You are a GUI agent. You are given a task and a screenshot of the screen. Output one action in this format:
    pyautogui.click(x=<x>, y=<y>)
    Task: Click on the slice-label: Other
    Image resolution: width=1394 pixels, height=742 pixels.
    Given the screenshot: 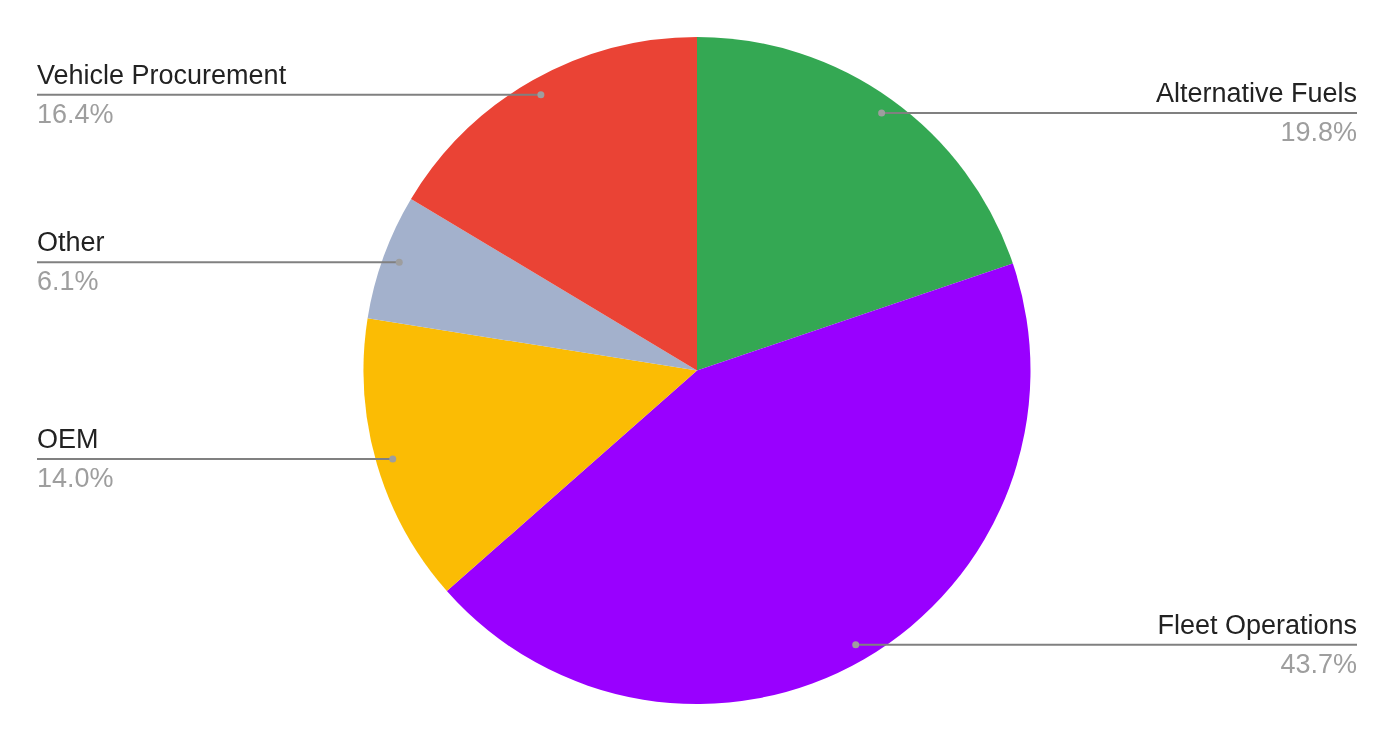 What is the action you would take?
    pyautogui.click(x=71, y=242)
    